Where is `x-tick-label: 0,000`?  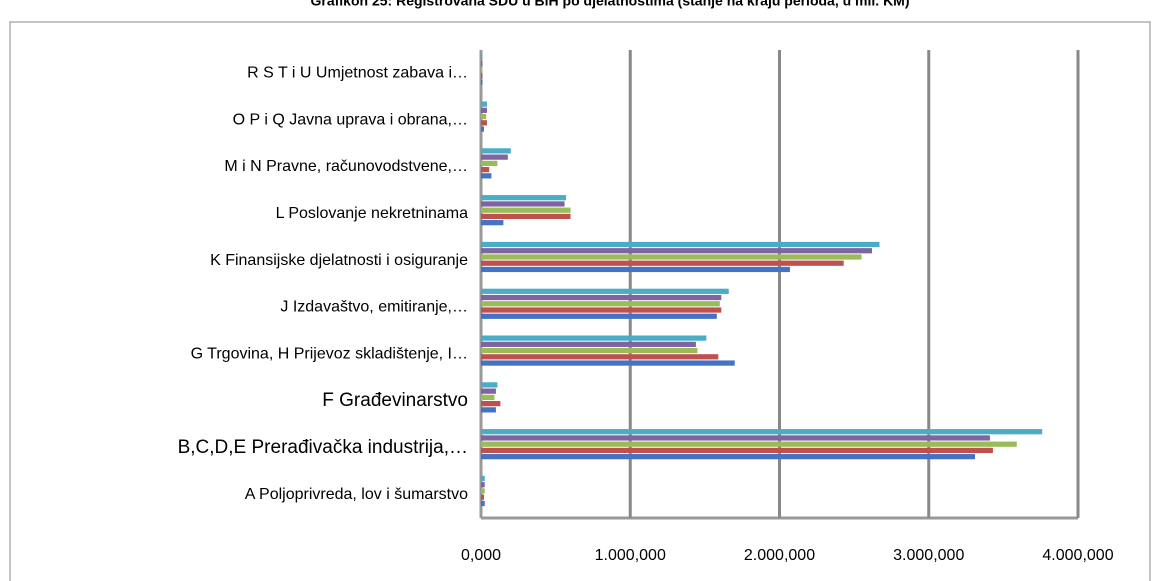 x-tick-label: 0,000 is located at coordinates (481, 555).